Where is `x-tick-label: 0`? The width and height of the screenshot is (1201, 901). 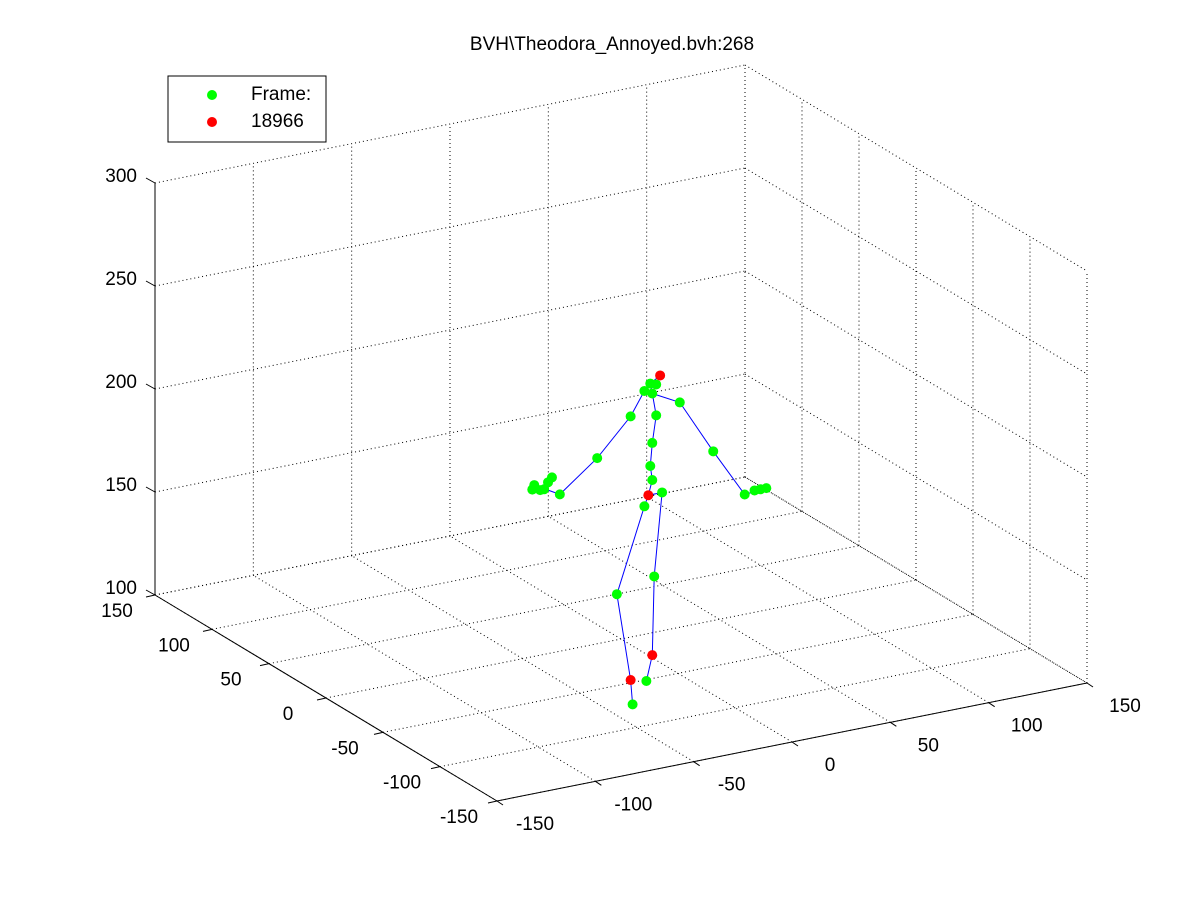 x-tick-label: 0 is located at coordinates (830, 765).